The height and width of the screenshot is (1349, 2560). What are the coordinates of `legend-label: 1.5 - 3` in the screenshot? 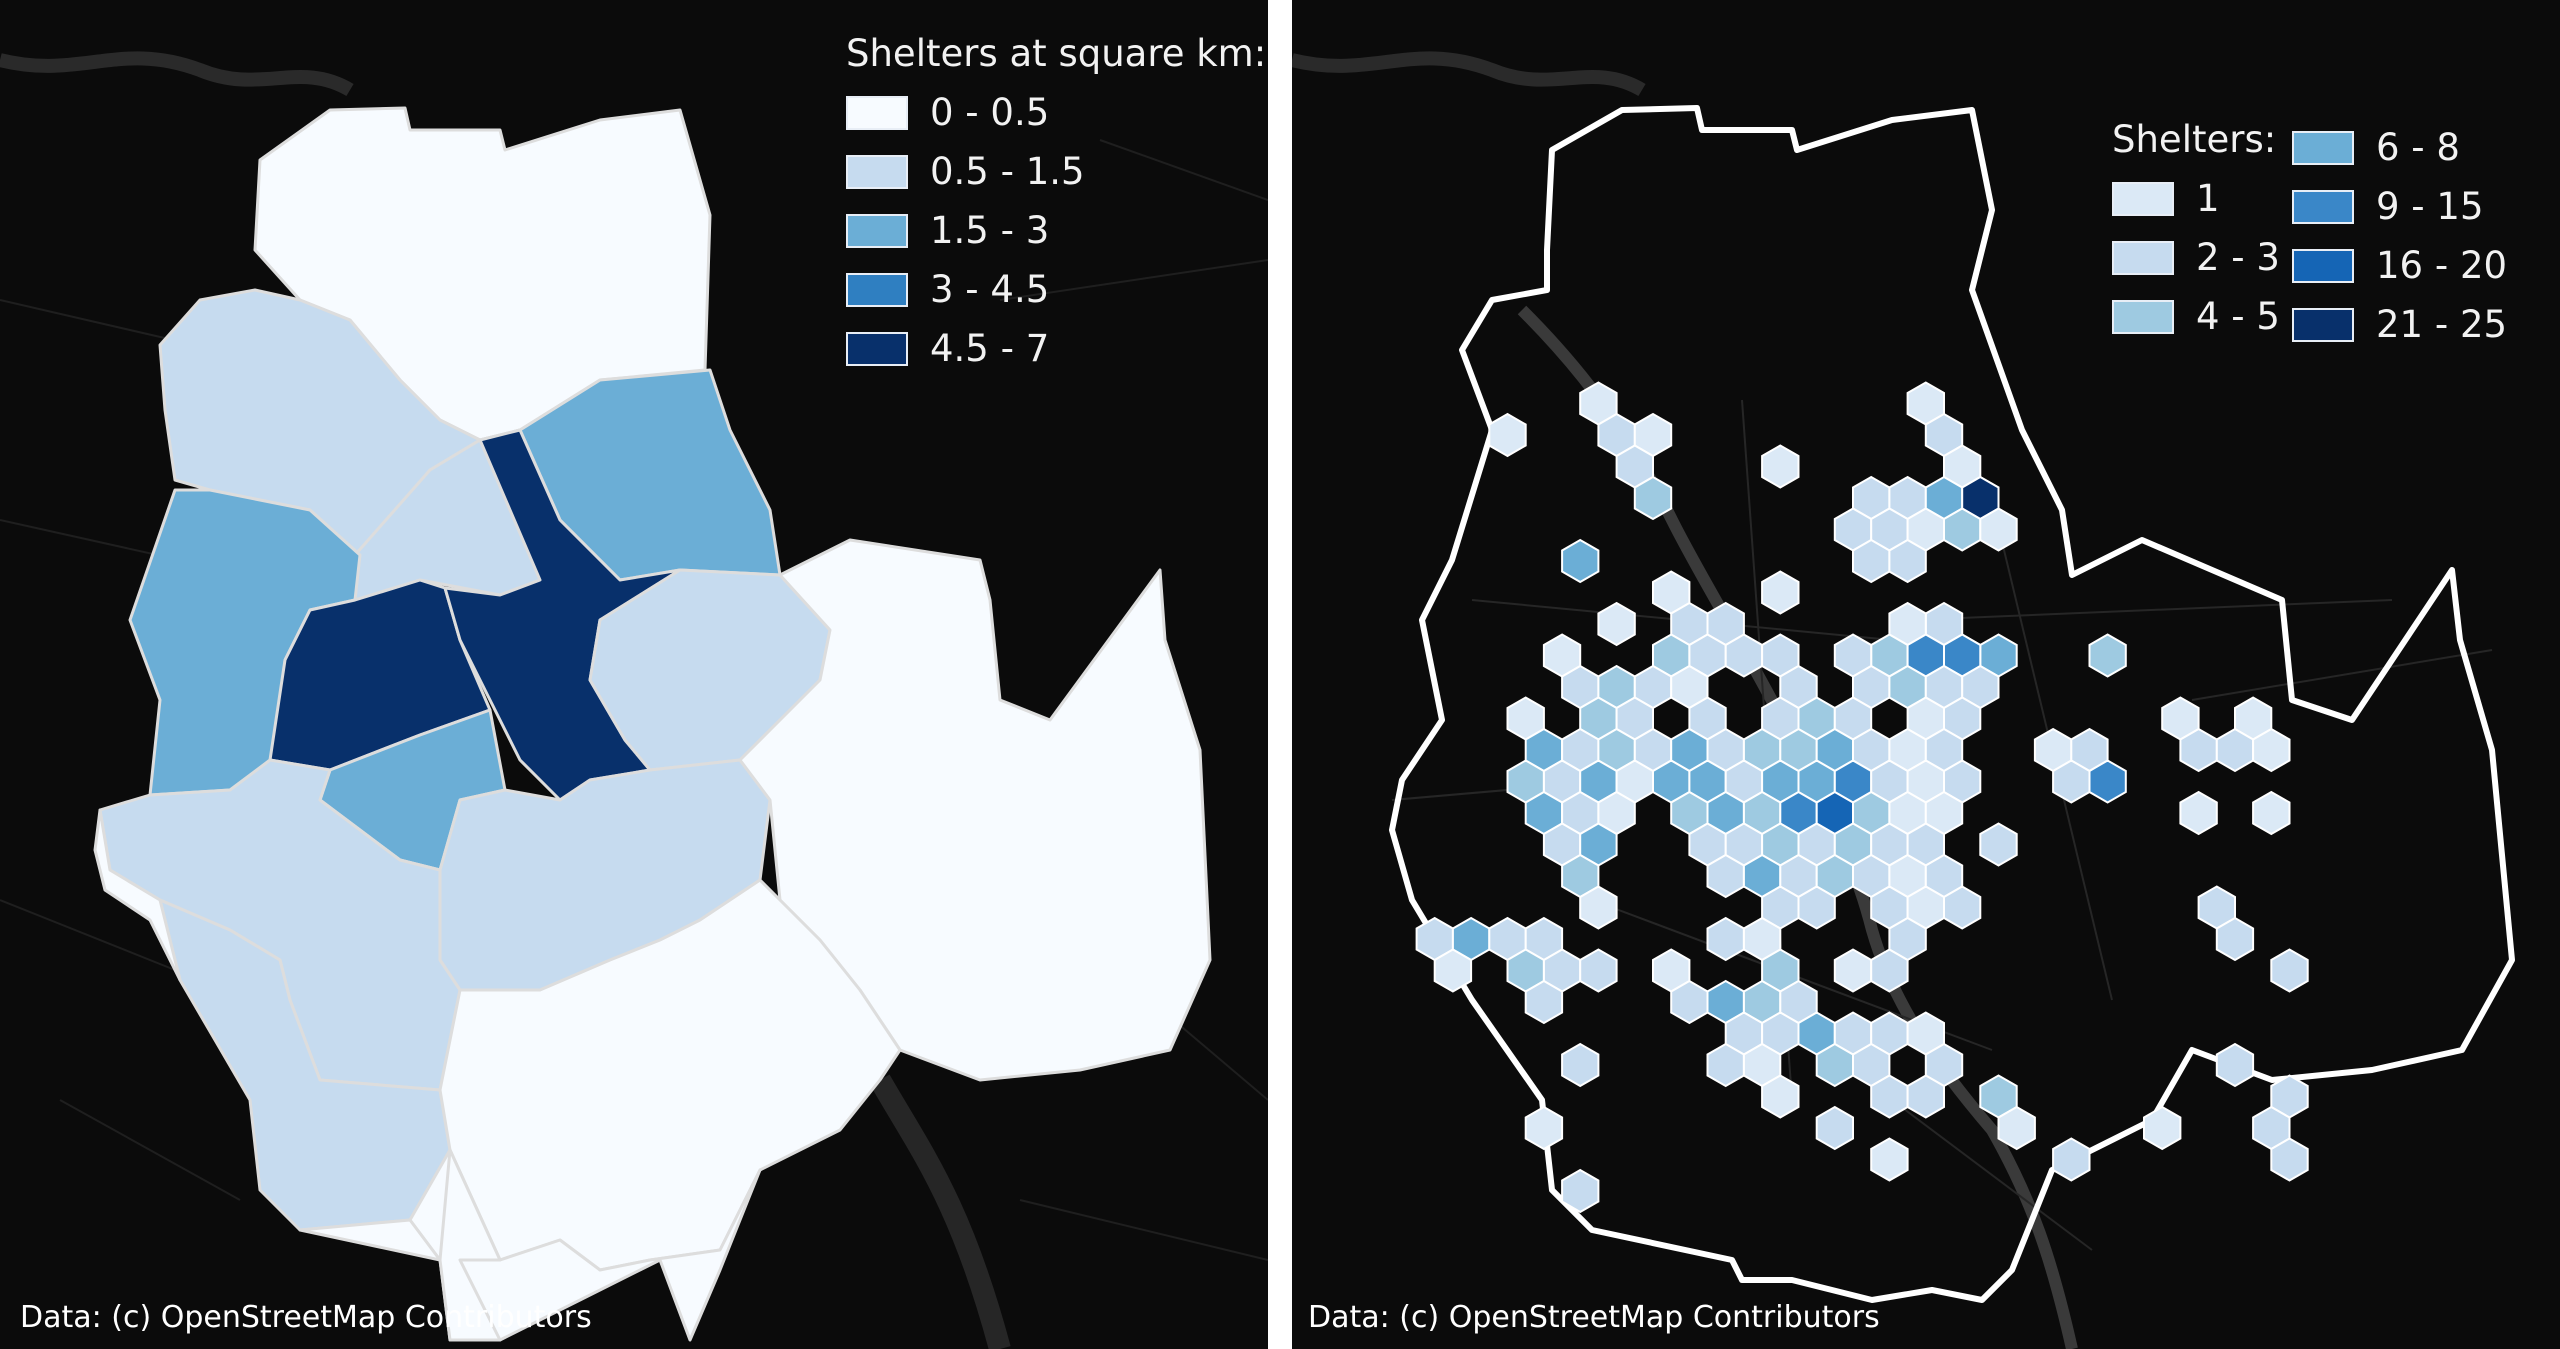 It's located at (990, 230).